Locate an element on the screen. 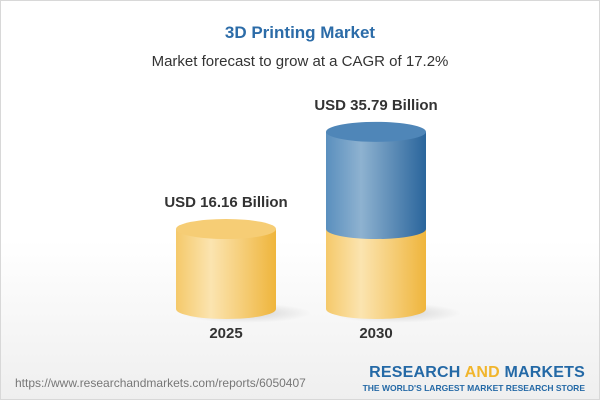 The image size is (600, 401). category-label: 2025 is located at coordinates (225, 333).